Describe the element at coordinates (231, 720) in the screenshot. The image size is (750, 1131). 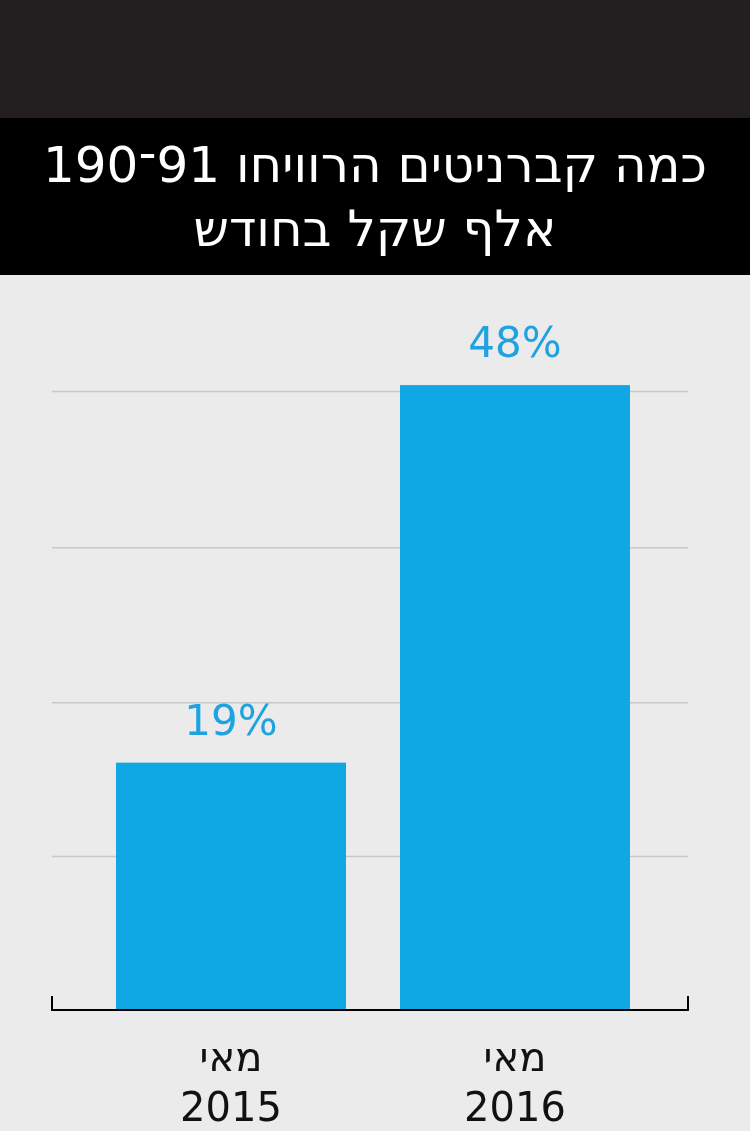
I see `data-label: 19%` at that location.